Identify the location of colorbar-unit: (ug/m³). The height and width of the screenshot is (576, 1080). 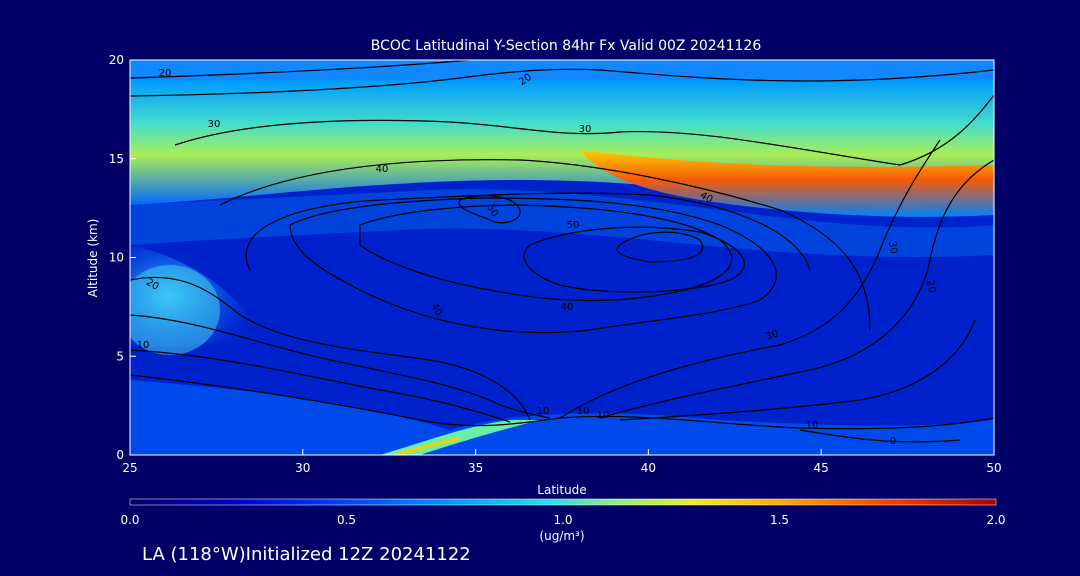
(561, 536).